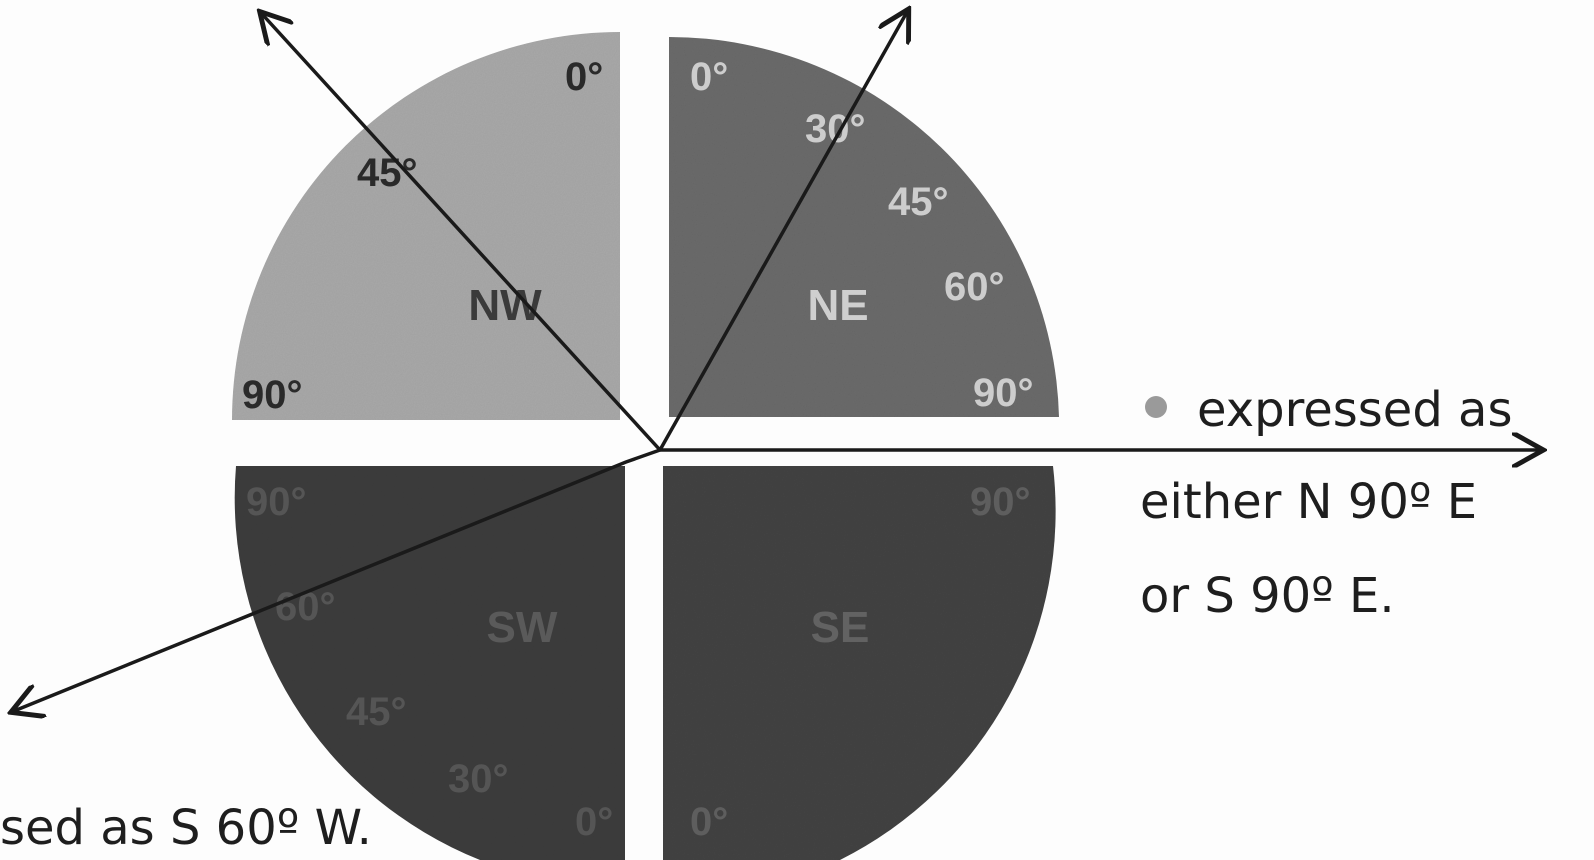 This screenshot has height=860, width=1594. Describe the element at coordinates (840, 627) in the screenshot. I see `quadrant-label-se: SE` at that location.